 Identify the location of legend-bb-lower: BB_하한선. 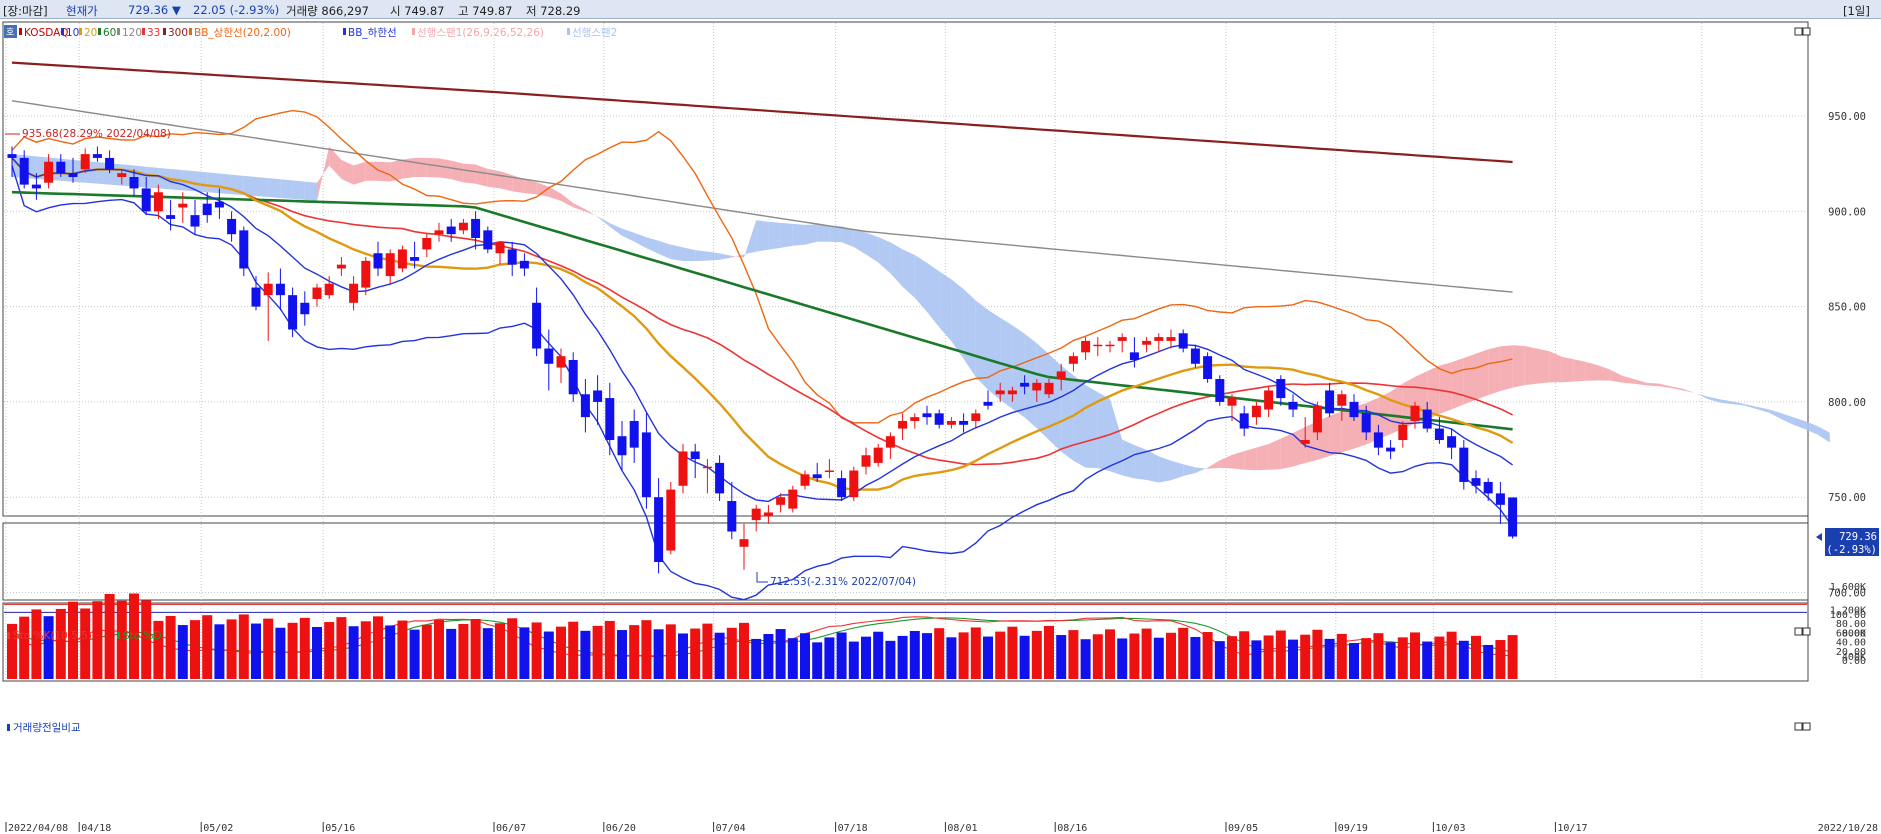
(372, 32).